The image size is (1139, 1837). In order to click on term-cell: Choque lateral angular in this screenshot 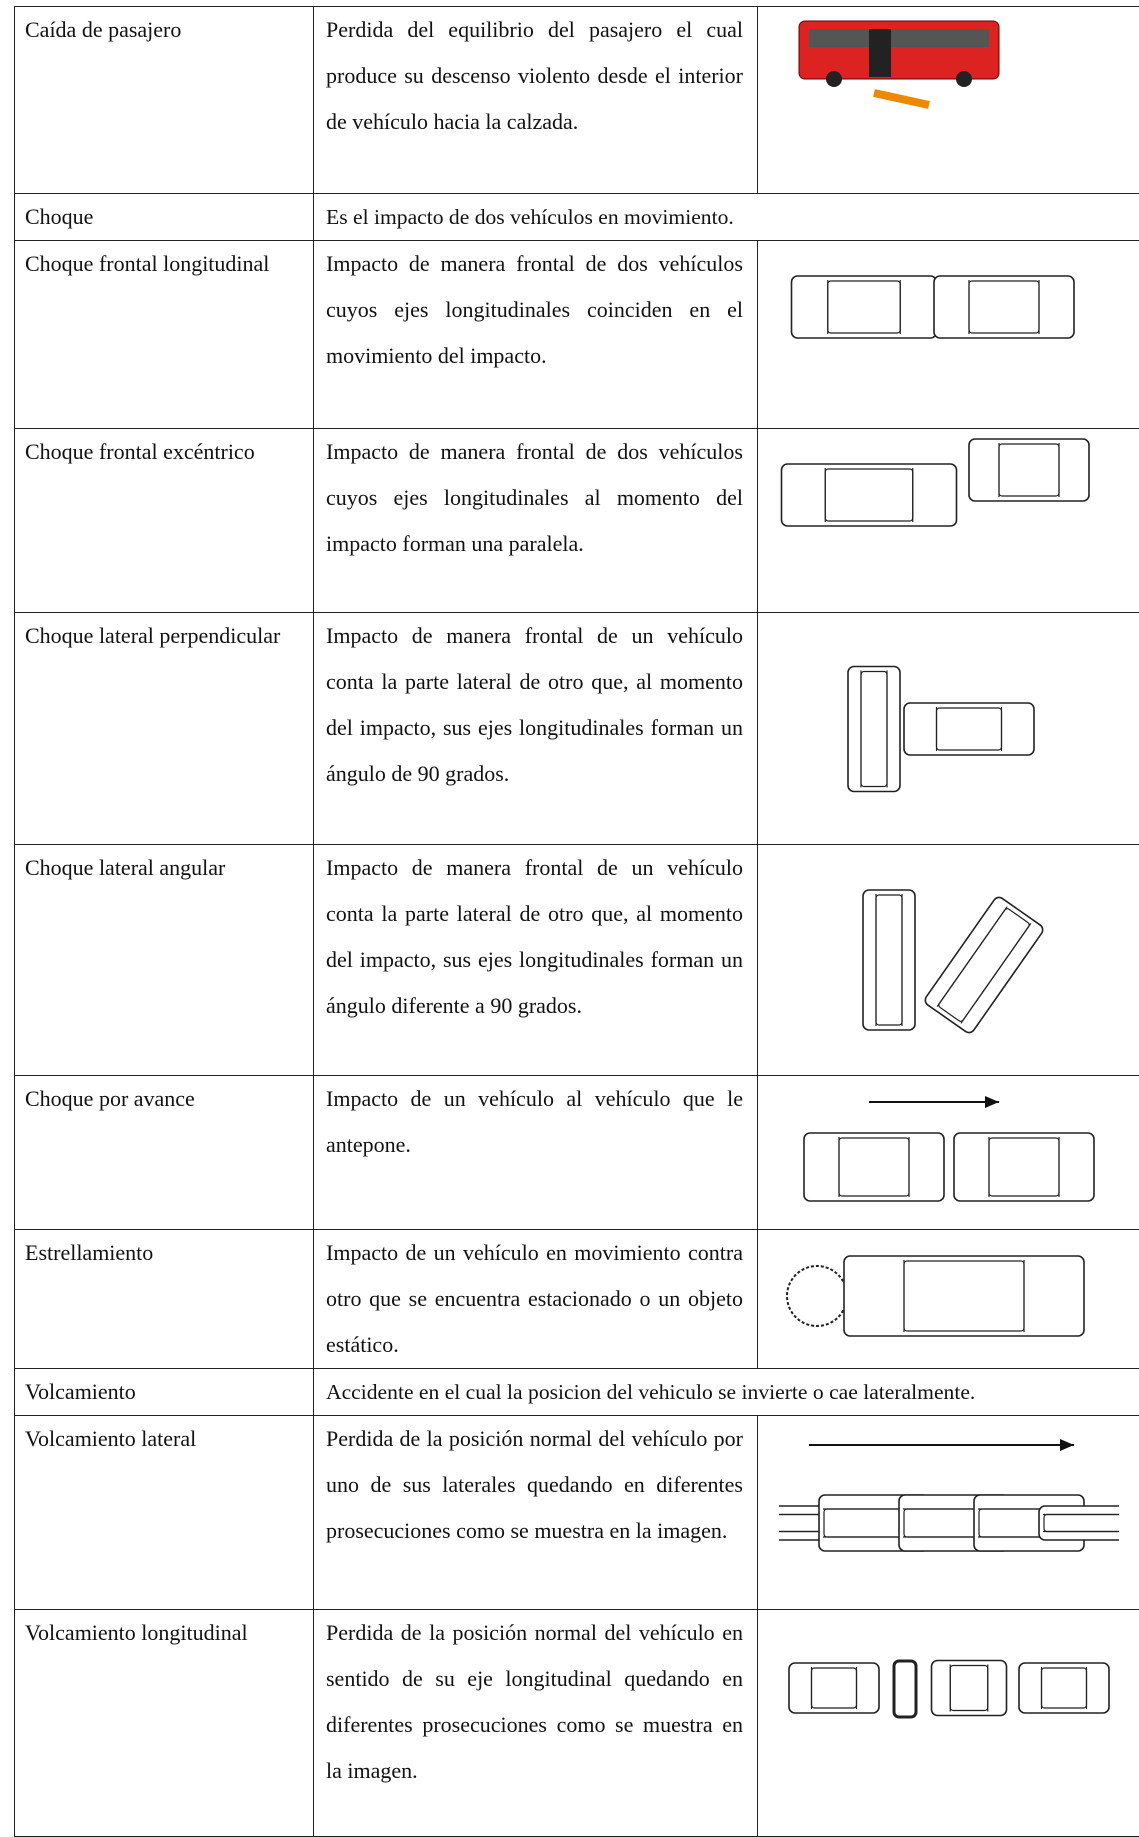, I will do `click(164, 960)`.